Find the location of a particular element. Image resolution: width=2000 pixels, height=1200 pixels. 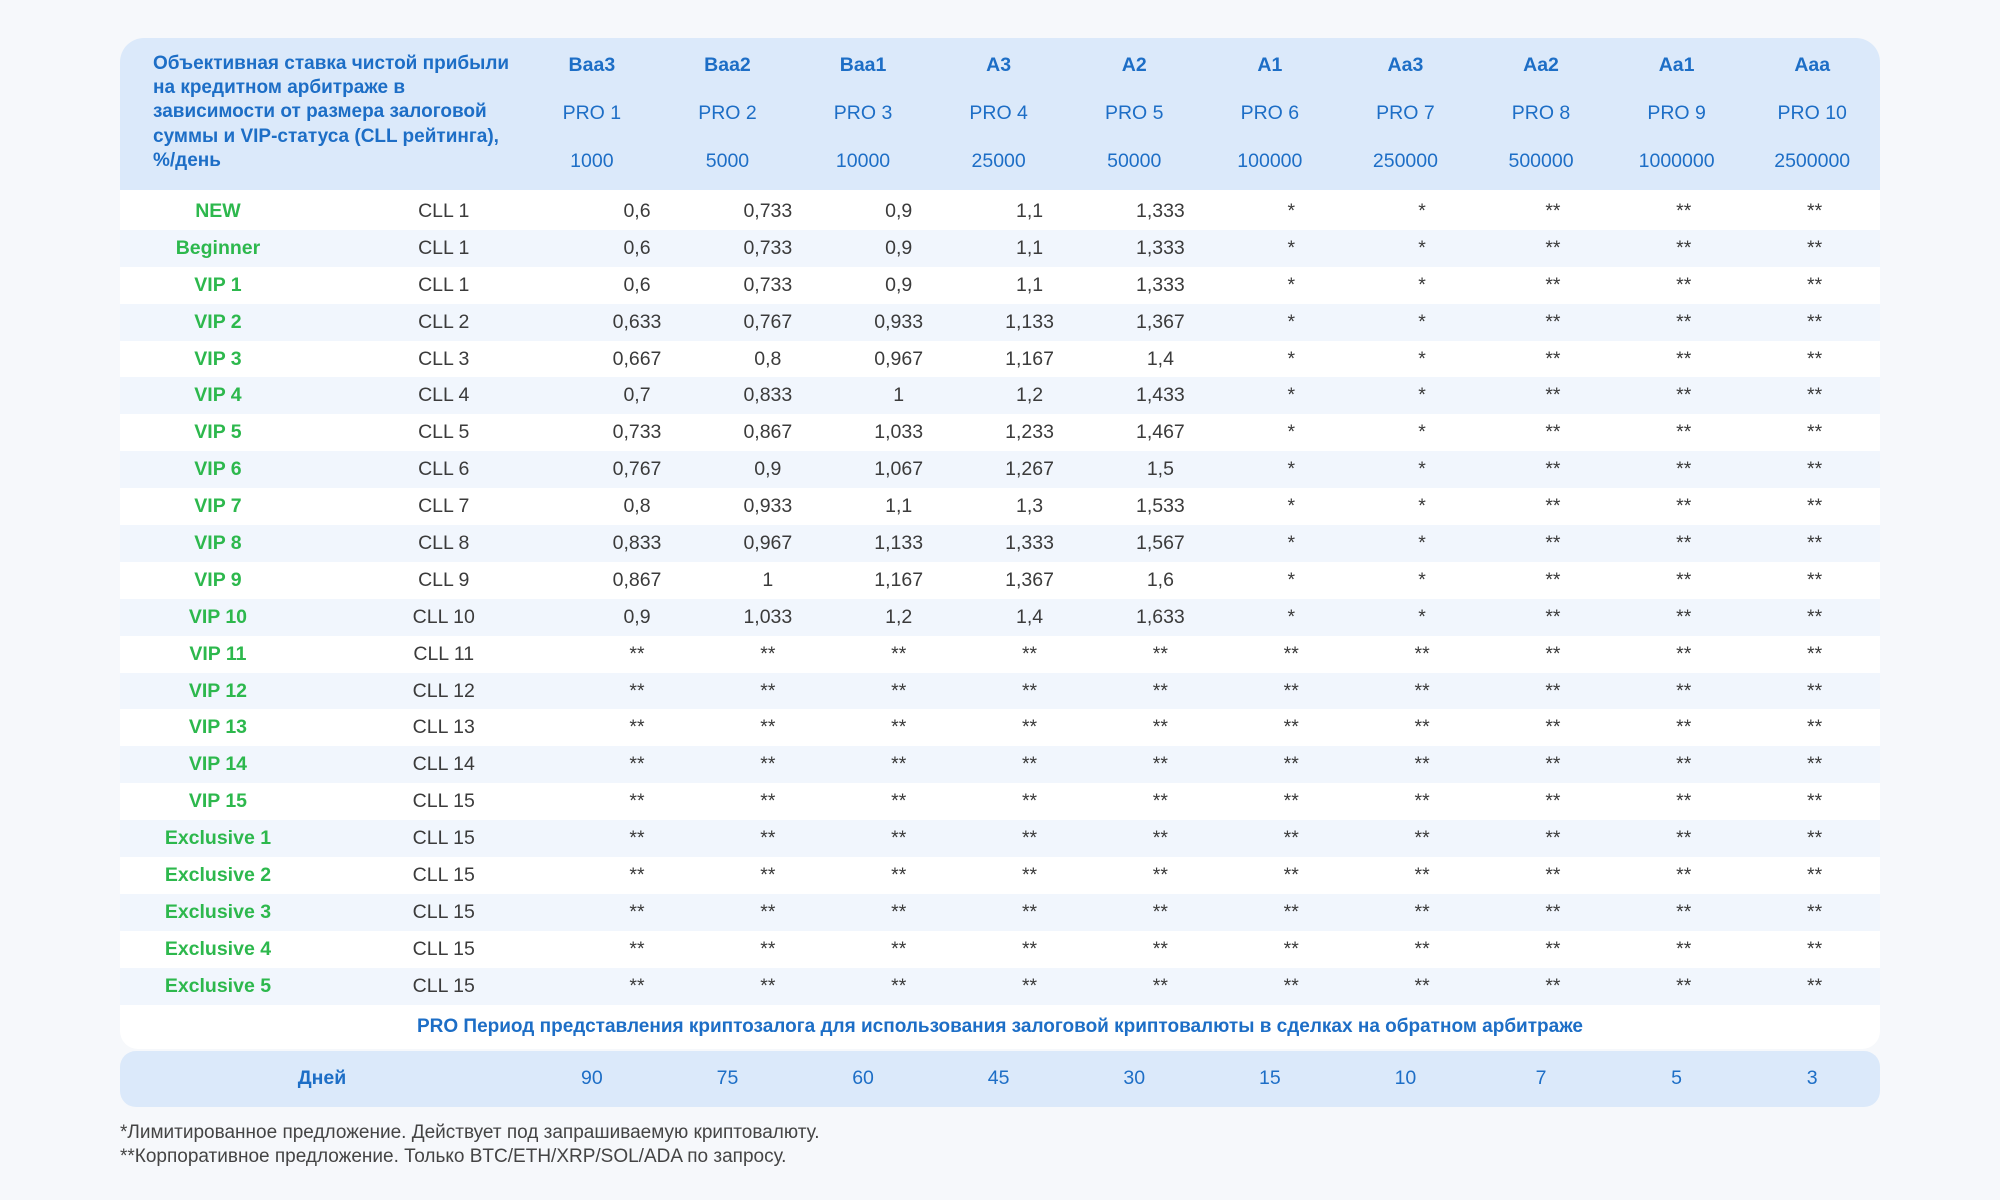

cll-cell: CLL 2 is located at coordinates (444, 321).